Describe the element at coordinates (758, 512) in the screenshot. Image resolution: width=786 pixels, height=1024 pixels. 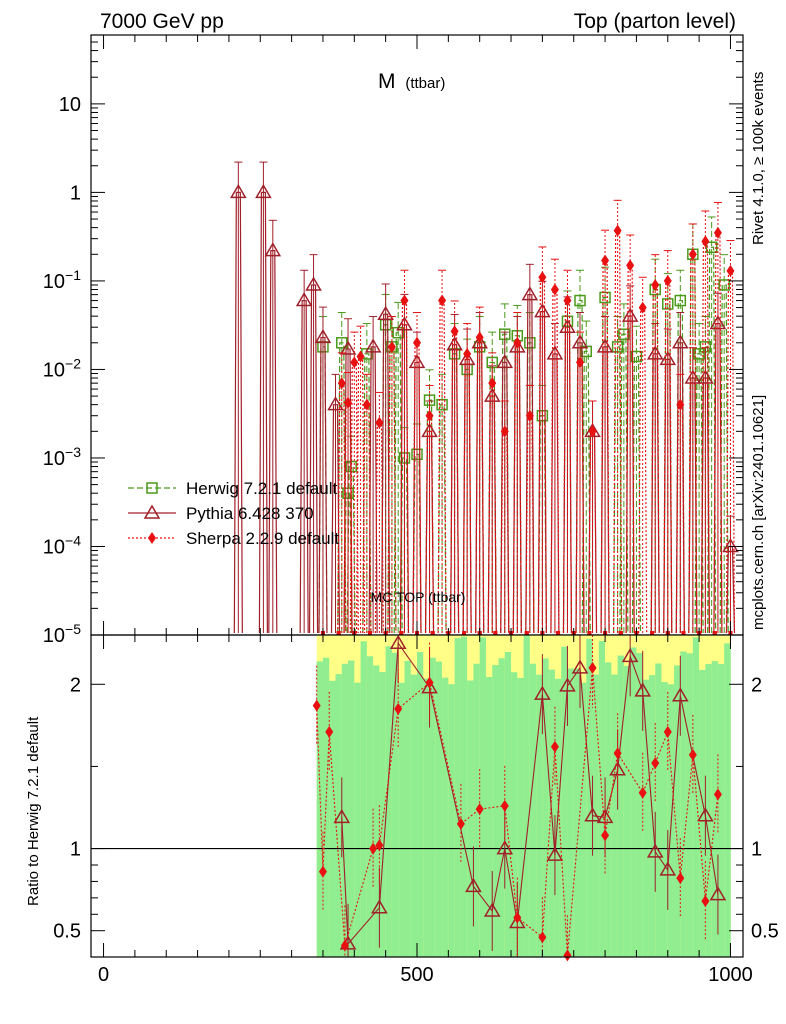
I see `mcplots-label: mcplots.cern.ch [arXiv:2401.10621]` at that location.